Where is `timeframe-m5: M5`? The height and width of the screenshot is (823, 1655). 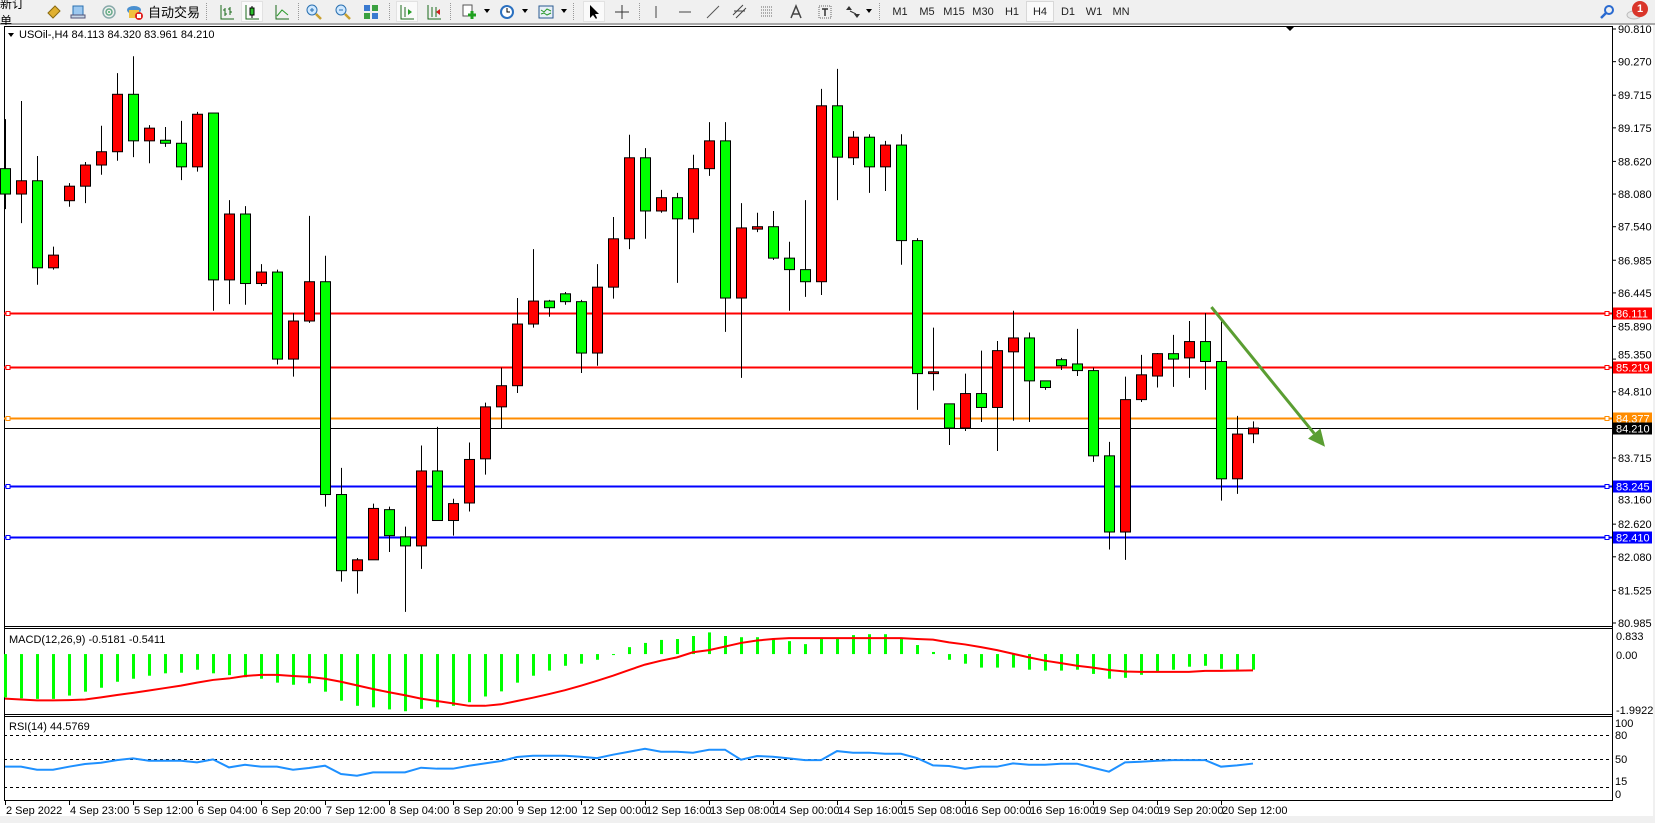 timeframe-m5: M5 is located at coordinates (927, 11).